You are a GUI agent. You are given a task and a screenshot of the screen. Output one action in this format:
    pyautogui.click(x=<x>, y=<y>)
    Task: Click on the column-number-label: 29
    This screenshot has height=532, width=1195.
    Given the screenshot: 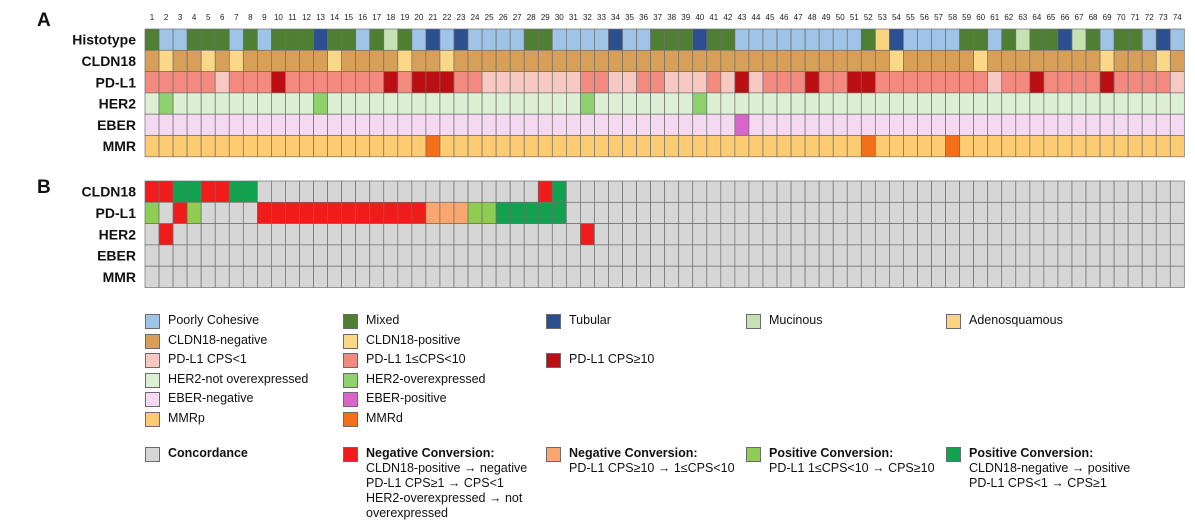 What is the action you would take?
    pyautogui.click(x=545, y=17)
    